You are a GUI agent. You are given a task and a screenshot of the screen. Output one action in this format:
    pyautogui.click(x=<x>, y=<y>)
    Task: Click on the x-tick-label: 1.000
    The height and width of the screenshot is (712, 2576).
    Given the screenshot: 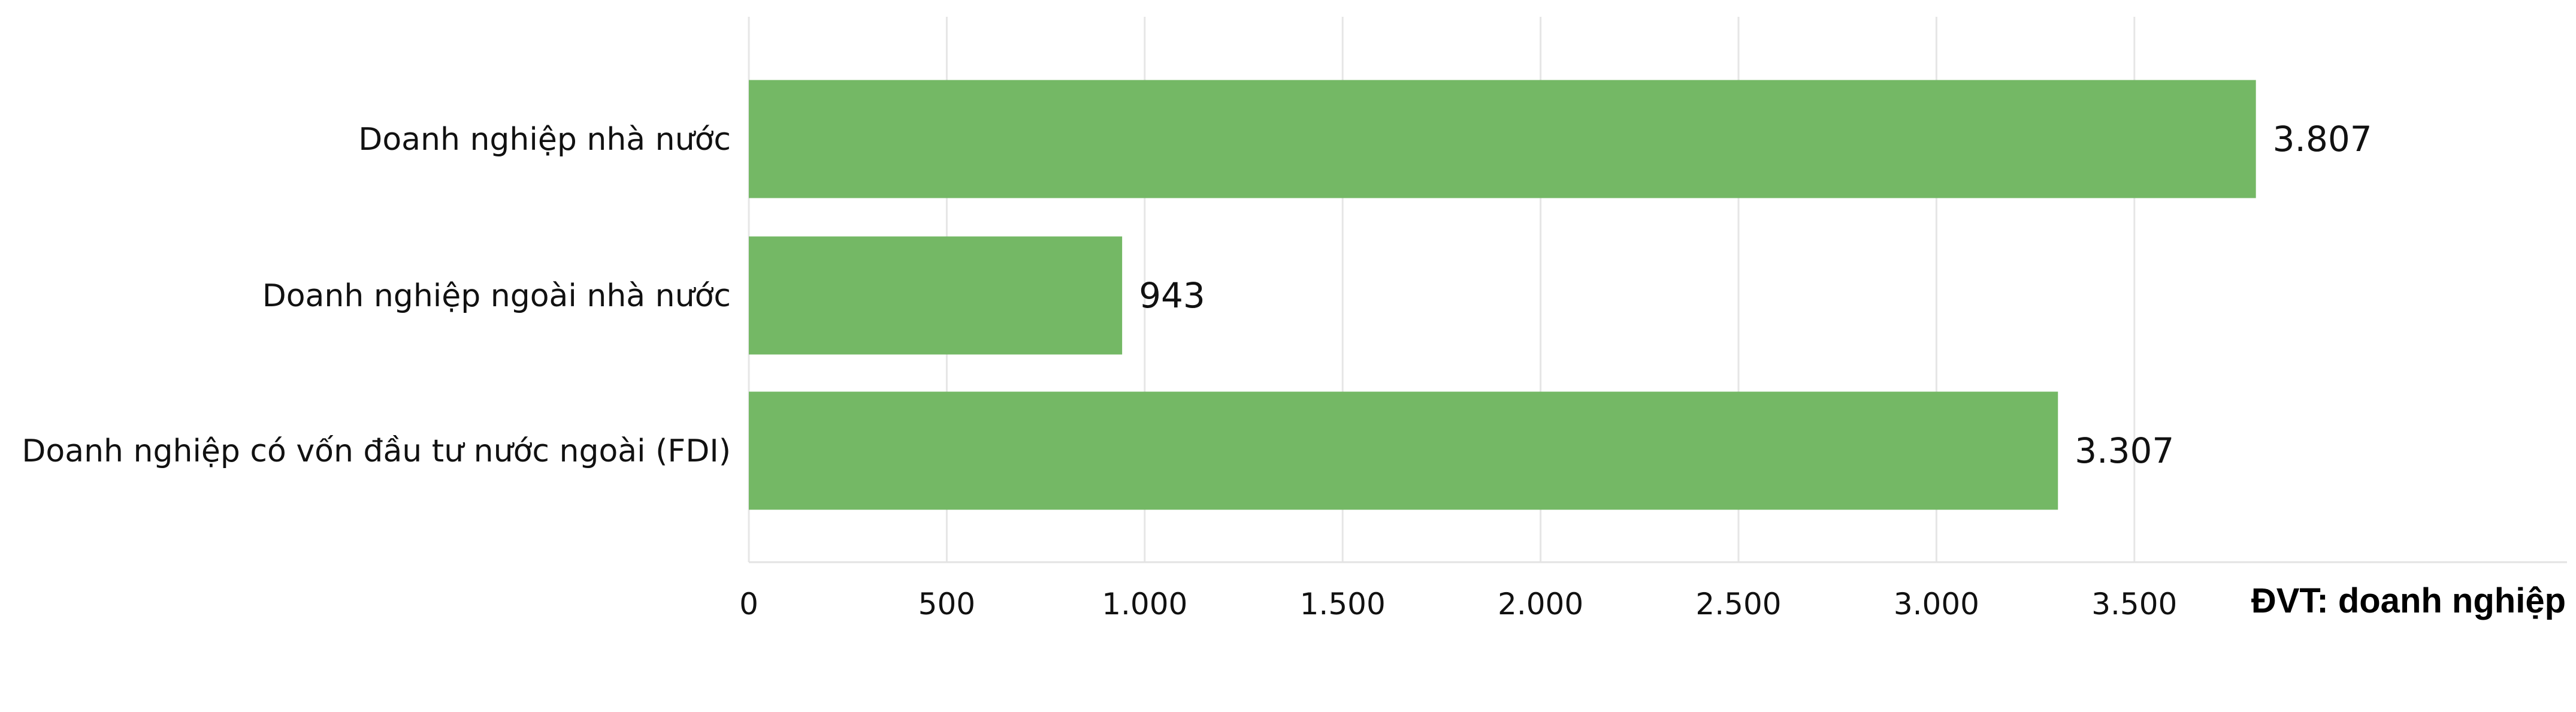 What is the action you would take?
    pyautogui.click(x=1144, y=604)
    